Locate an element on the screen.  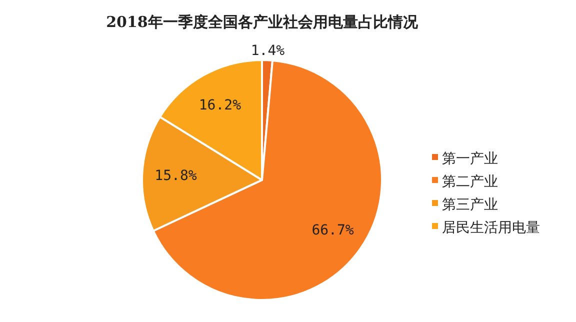
data-label: 15.8% is located at coordinates (176, 176).